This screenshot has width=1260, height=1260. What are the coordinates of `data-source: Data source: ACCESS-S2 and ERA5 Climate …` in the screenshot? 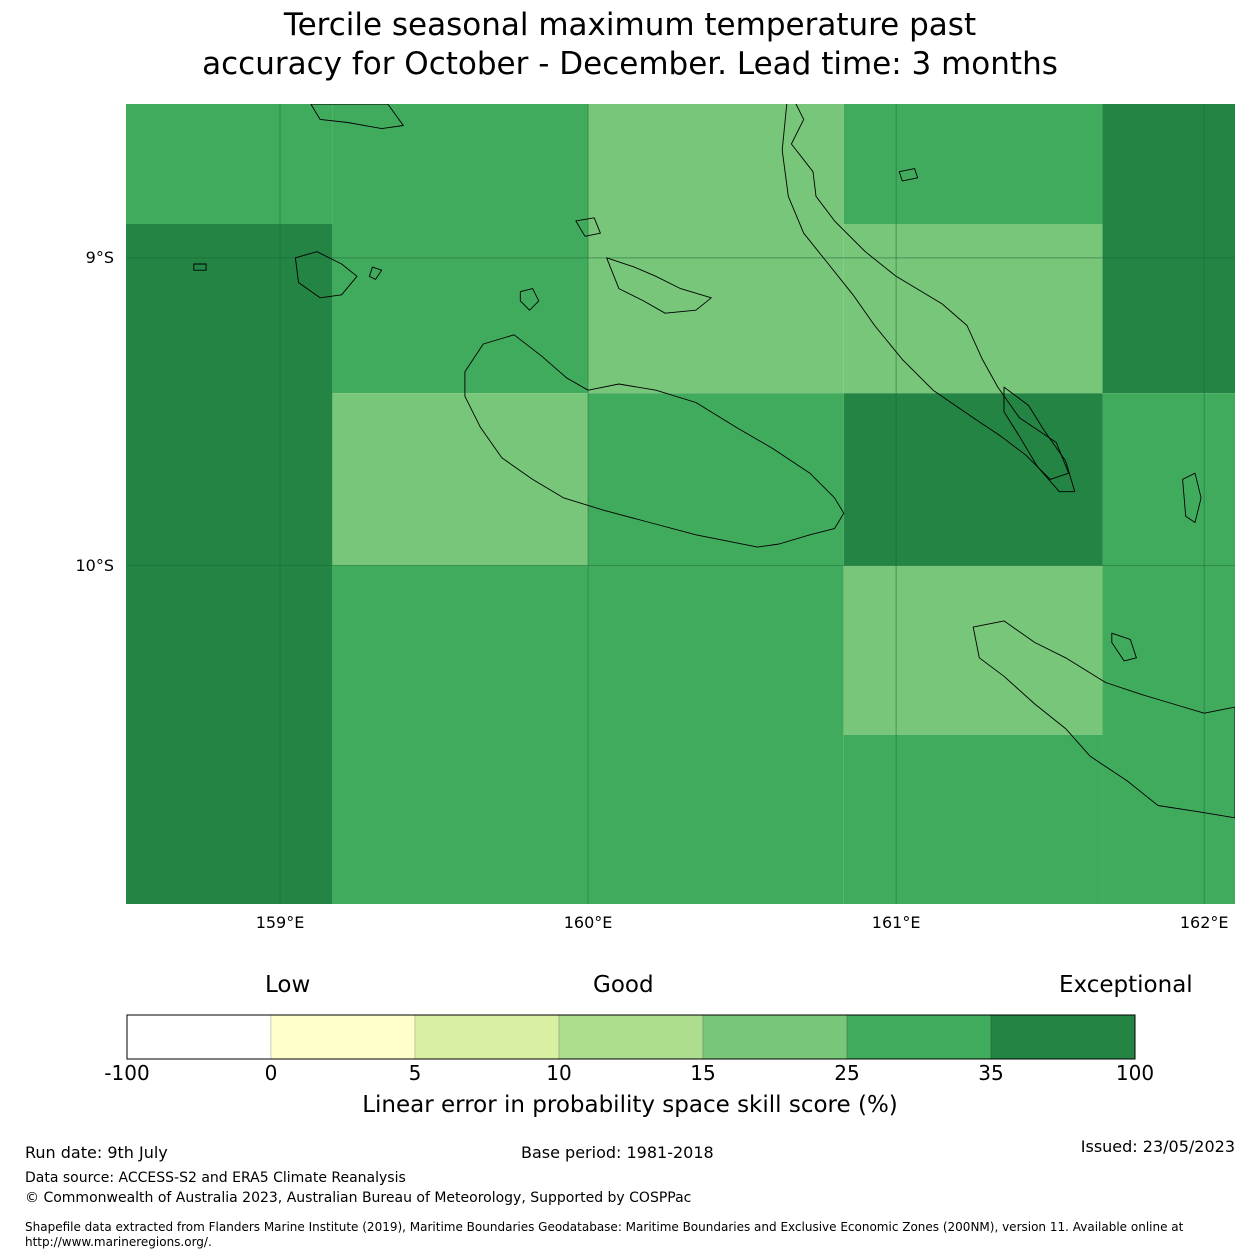 It's located at (215, 1178).